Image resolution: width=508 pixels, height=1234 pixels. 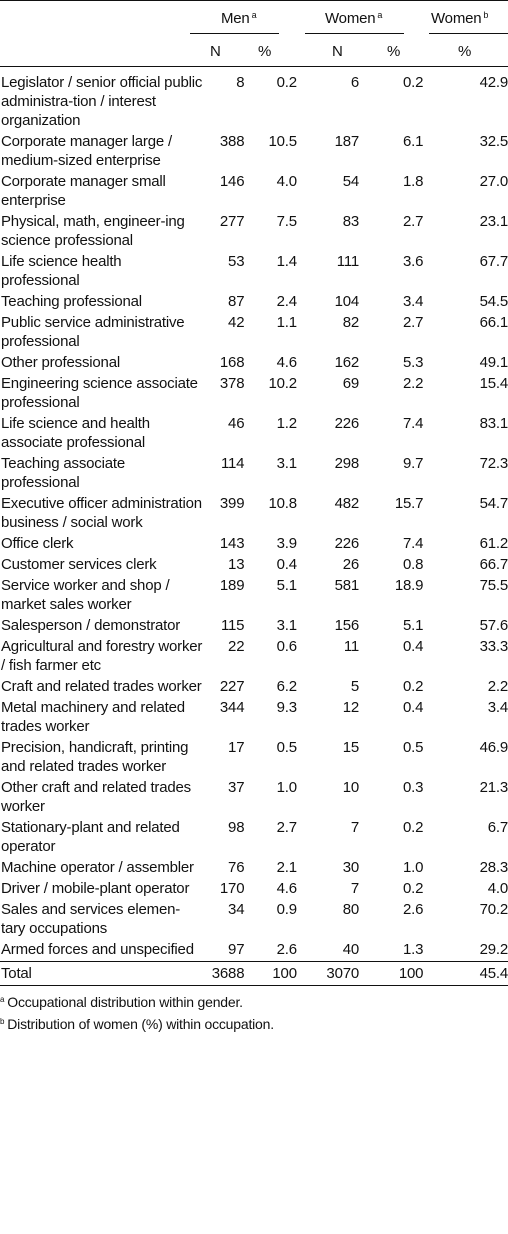 I want to click on women-header: Women a, so click(x=353, y=17).